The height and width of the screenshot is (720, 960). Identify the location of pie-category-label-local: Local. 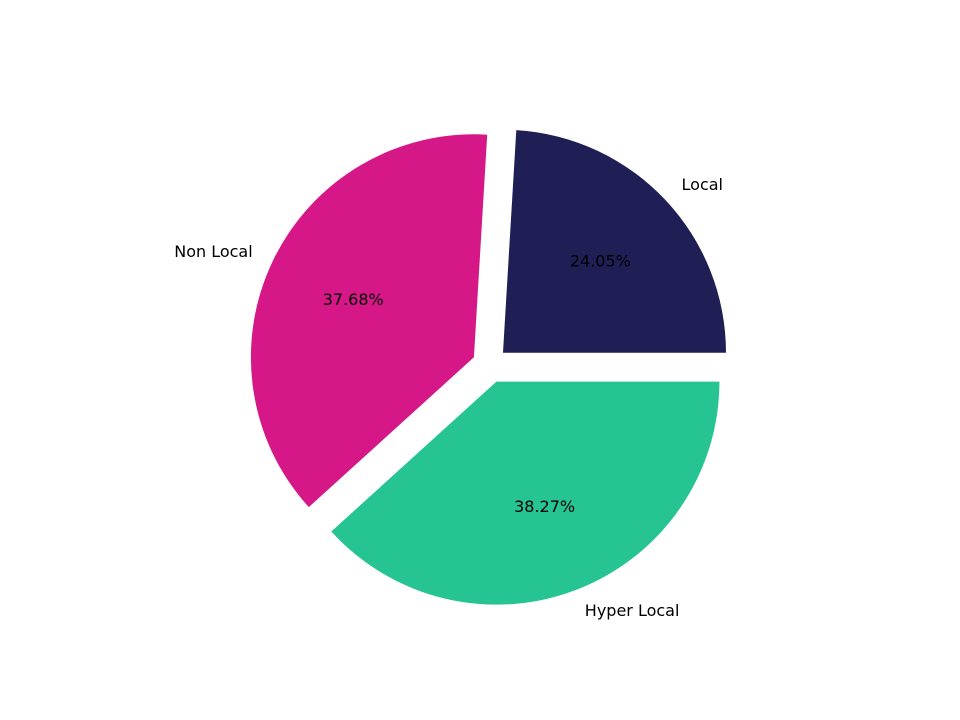
(702, 184).